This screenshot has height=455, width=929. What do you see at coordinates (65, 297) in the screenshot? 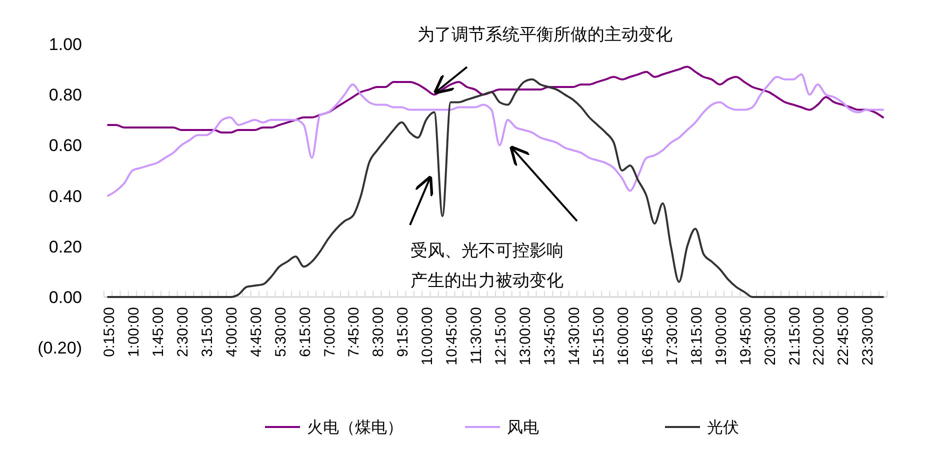
I see `y-tick-label: 0.00` at bounding box center [65, 297].